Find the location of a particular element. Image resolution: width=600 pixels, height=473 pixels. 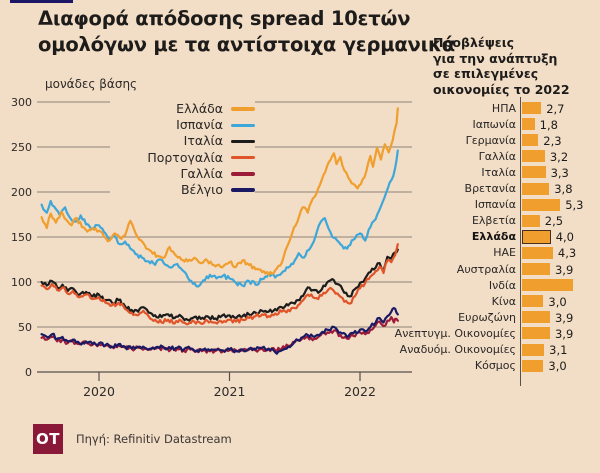

bar-row-Γαλλία: Γαλλία 3,2 is located at coordinates (300, 156).